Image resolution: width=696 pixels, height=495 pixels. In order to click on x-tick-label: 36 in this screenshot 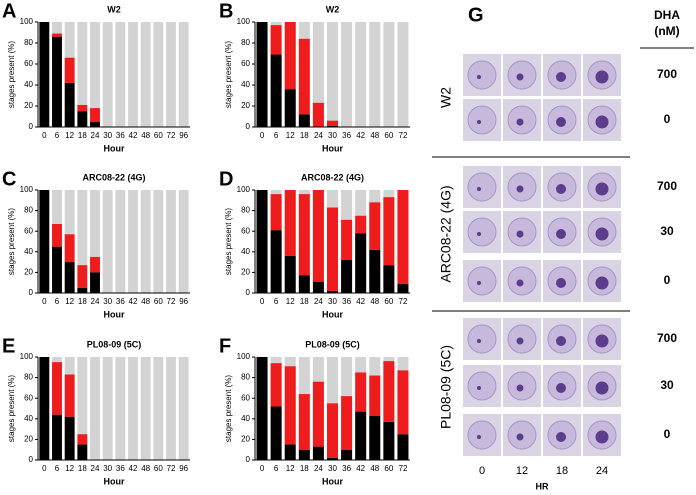, I will do `click(346, 301)`.